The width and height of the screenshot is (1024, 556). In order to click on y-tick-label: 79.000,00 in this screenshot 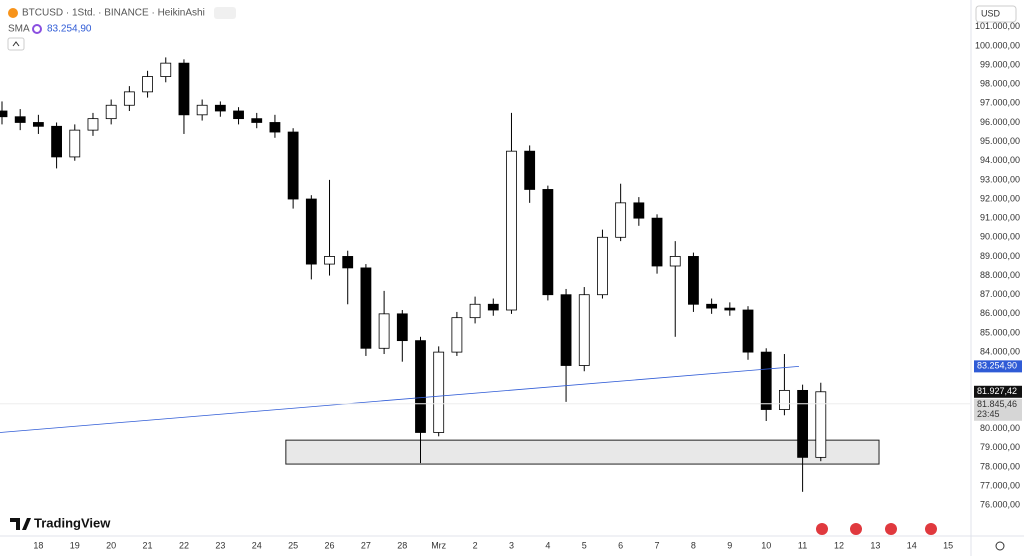, I will do `click(1000, 447)`.